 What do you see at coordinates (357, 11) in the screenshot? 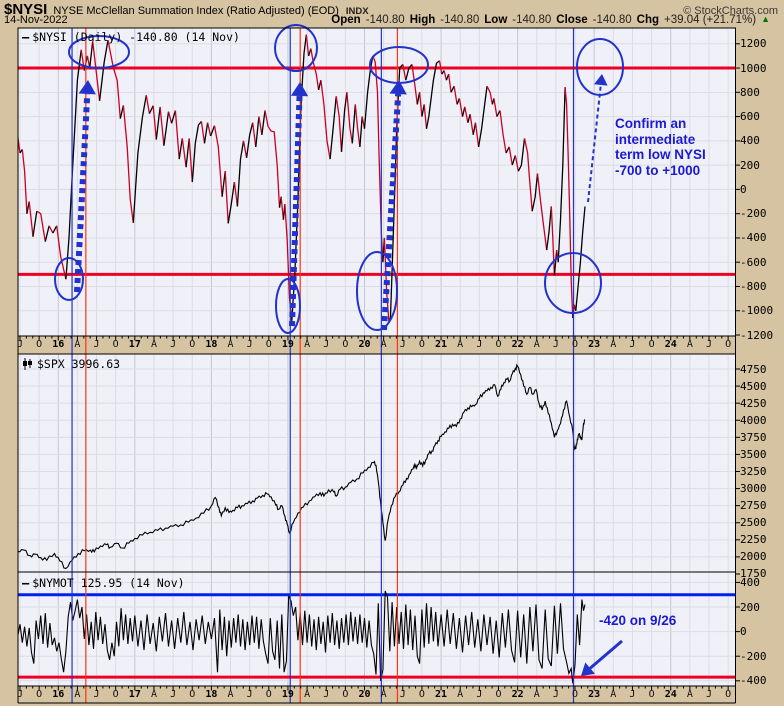
I see `exchange-label: INDX` at bounding box center [357, 11].